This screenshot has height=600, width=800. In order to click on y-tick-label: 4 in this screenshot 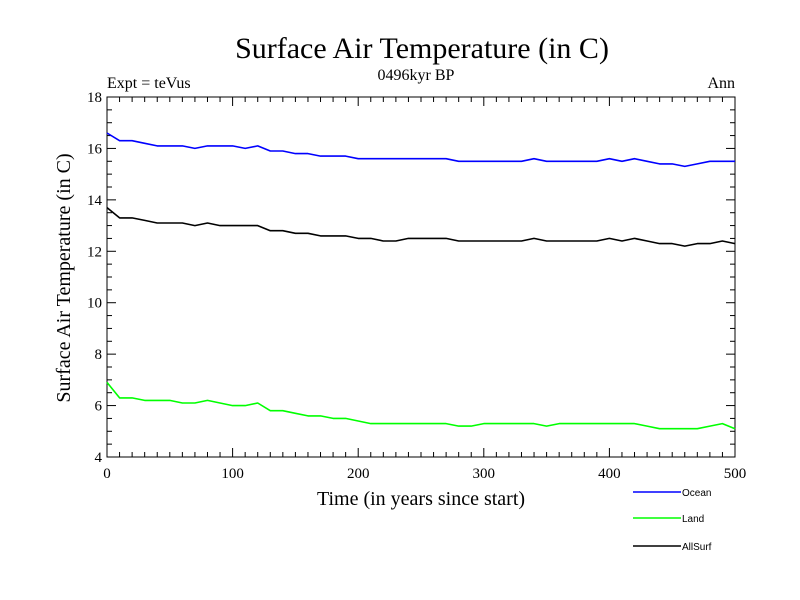, I will do `click(99, 458)`.